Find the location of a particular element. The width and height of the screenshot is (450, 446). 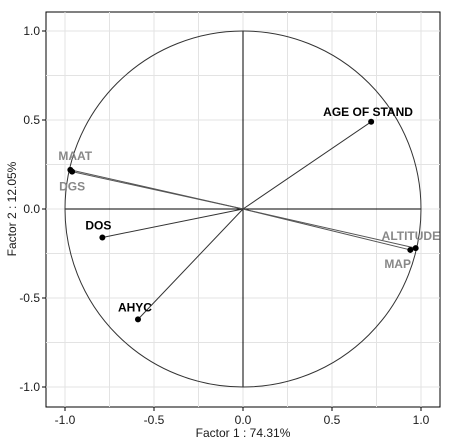

vector-dgs is located at coordinates (158, 190).